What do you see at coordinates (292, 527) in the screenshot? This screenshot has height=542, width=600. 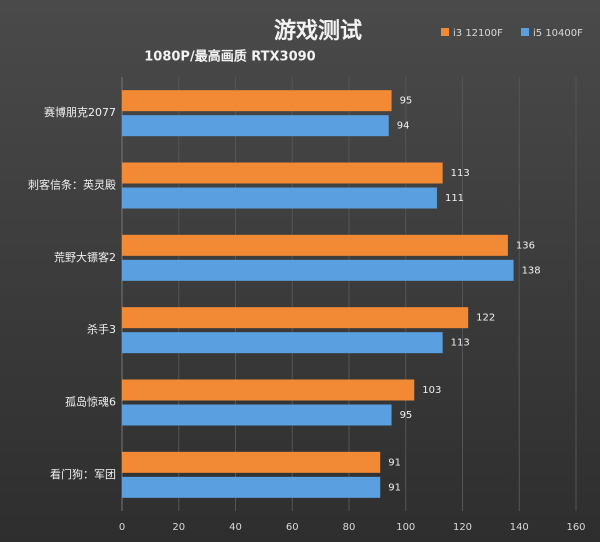 I see `x-tick-label: 60` at bounding box center [292, 527].